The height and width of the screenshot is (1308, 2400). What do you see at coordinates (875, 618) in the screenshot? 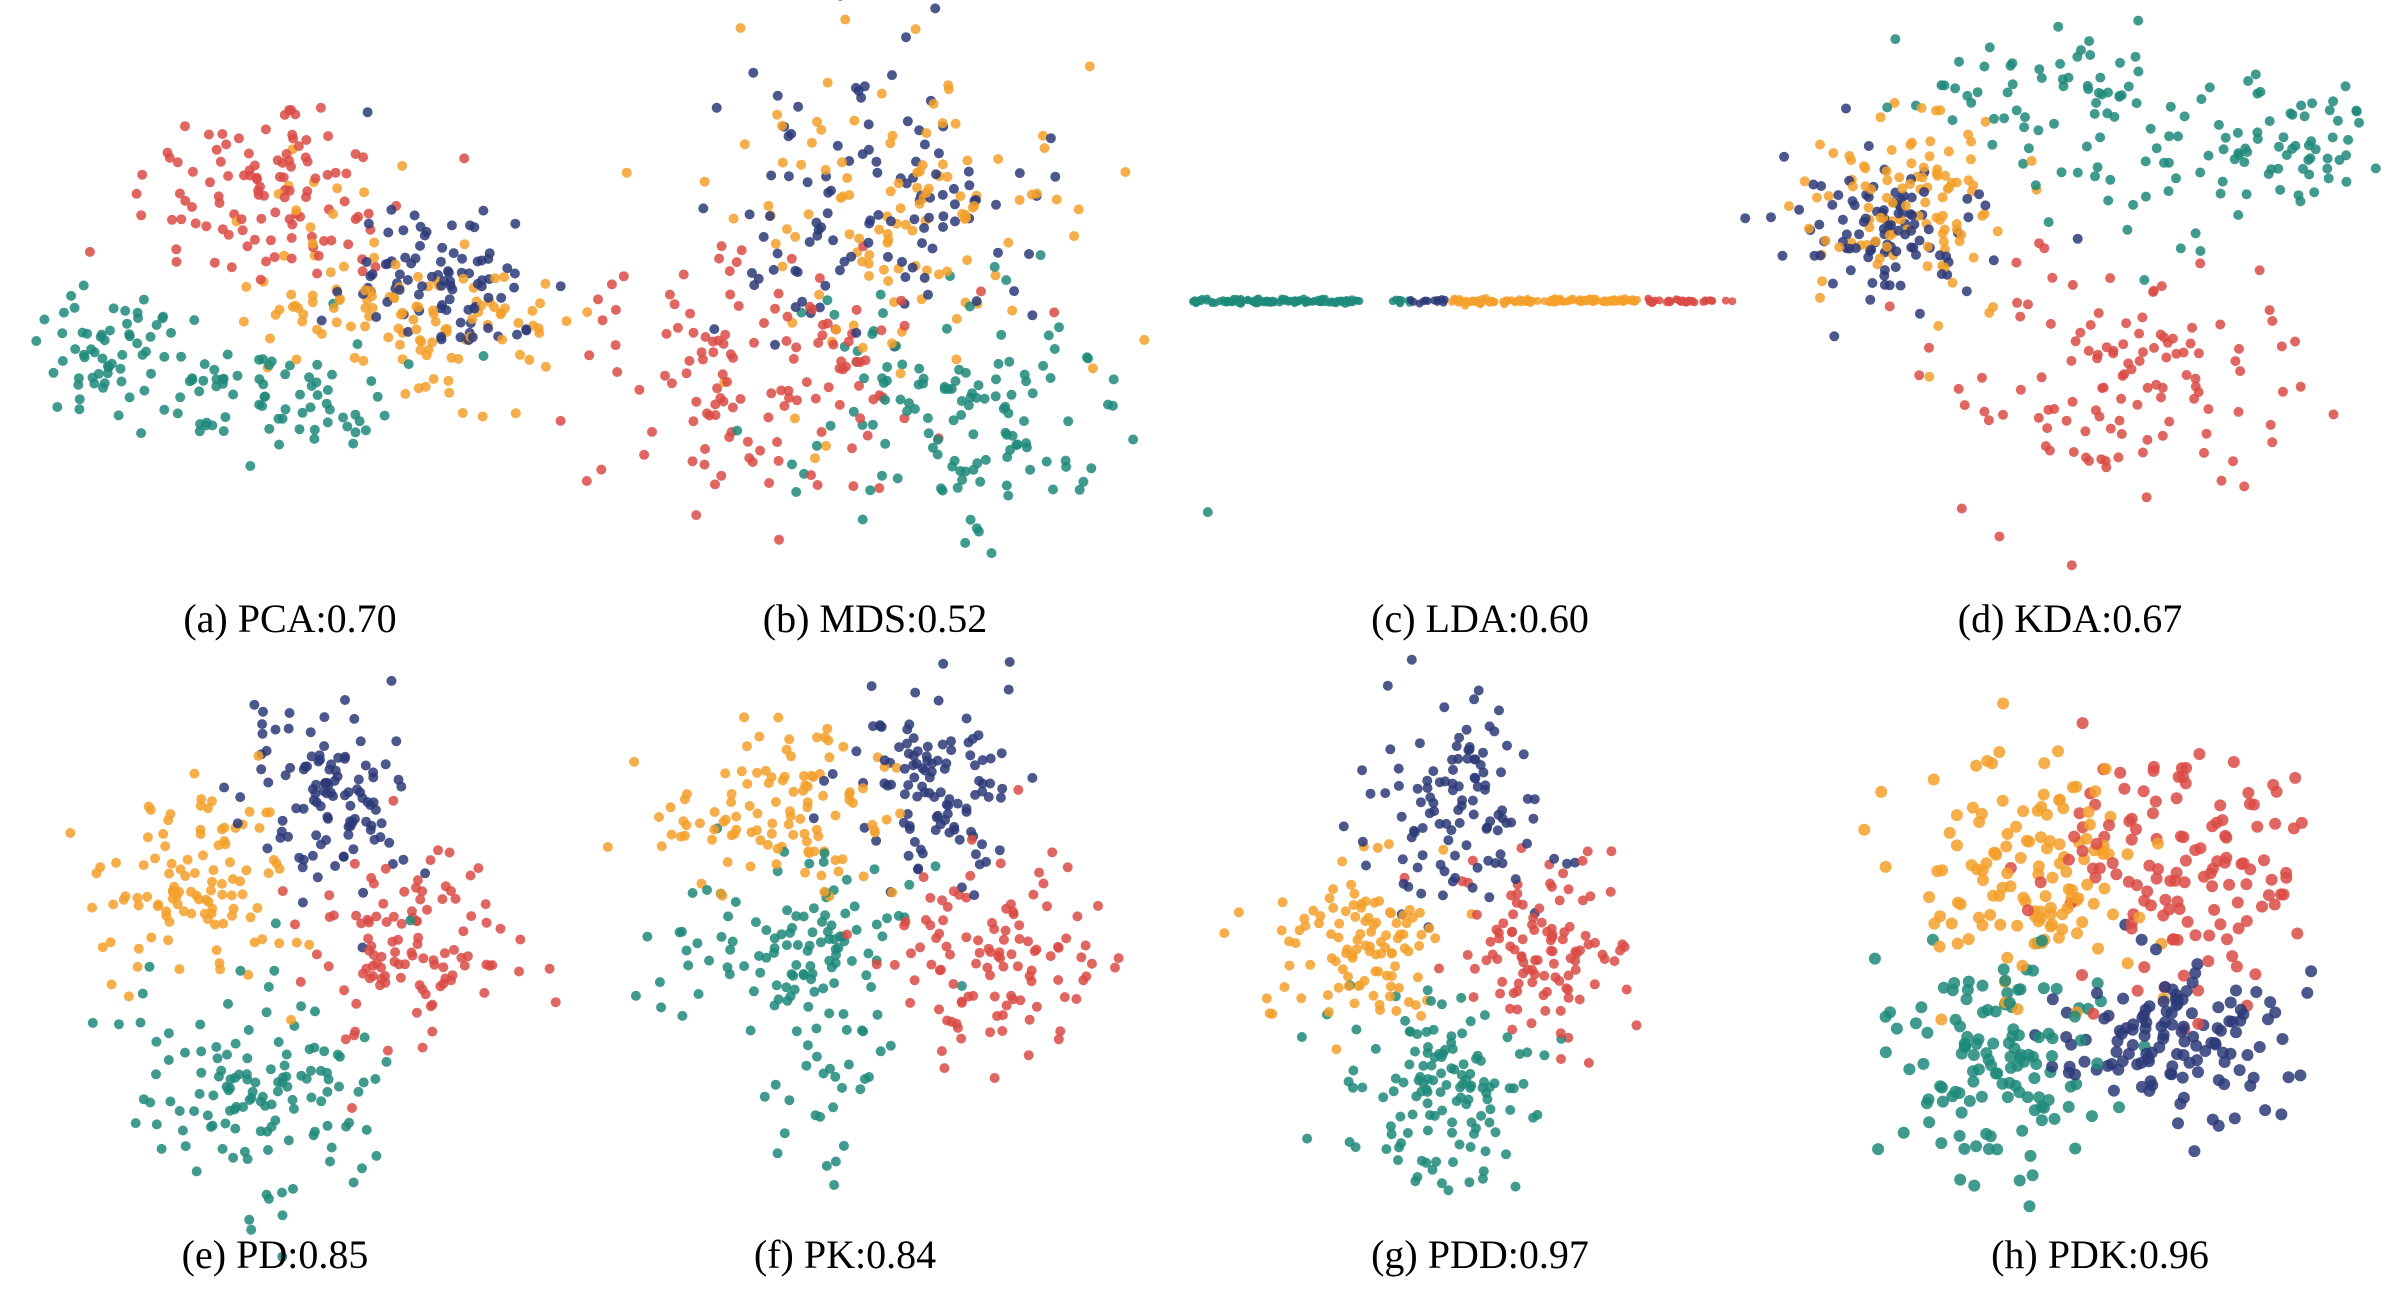
I see `caption-b: (b) MDS:0.52` at bounding box center [875, 618].